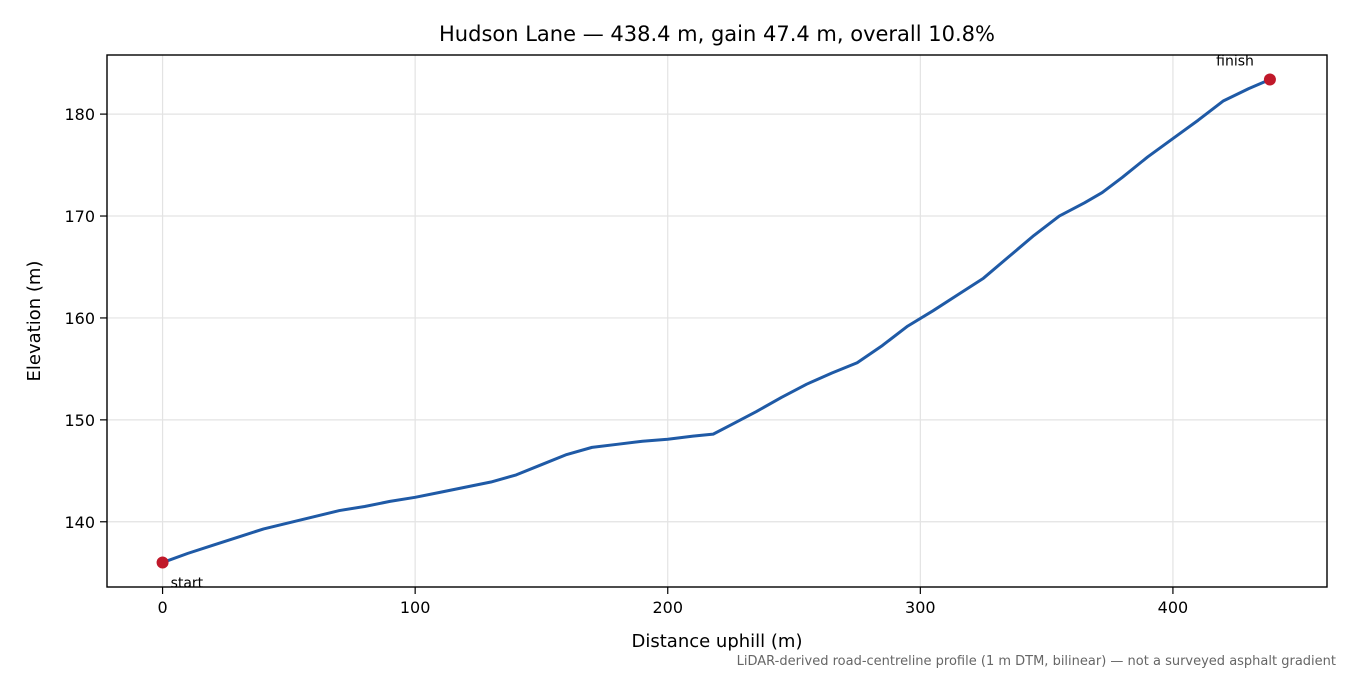 Image resolution: width=1350 pixels, height=675 pixels. Describe the element at coordinates (162, 562) in the screenshot. I see `start-marker` at that location.